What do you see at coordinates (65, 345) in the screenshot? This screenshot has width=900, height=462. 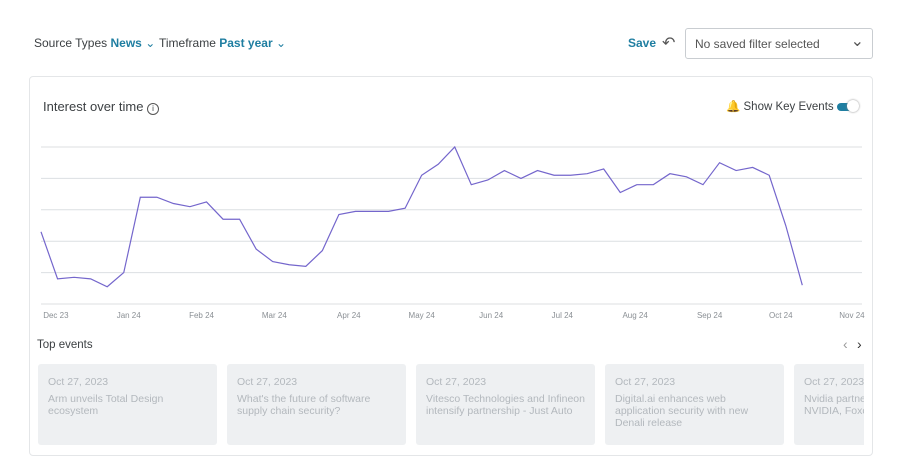 I see `section-title: Top events` at bounding box center [65, 345].